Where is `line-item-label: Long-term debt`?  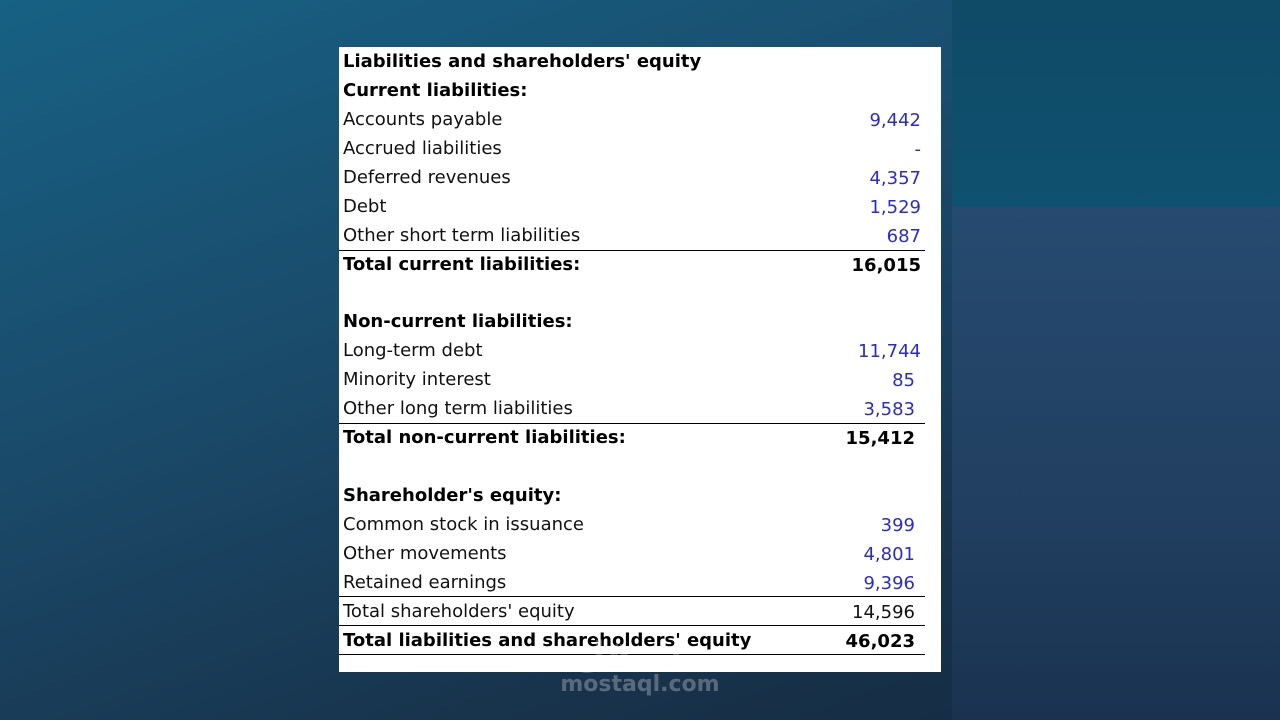 line-item-label: Long-term debt is located at coordinates (413, 350).